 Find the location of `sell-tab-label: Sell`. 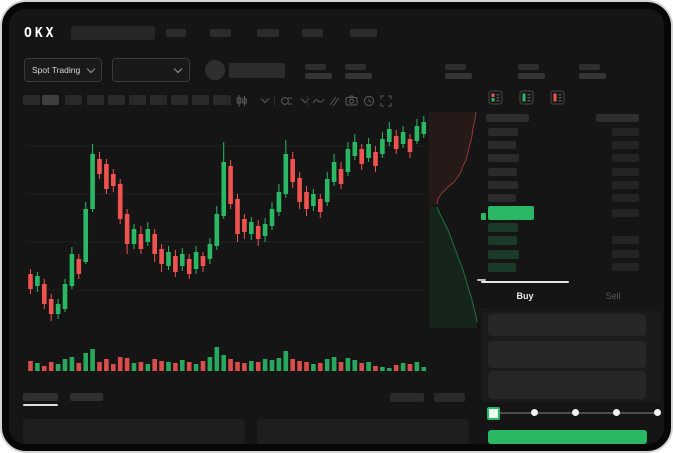

sell-tab-label: Sell is located at coordinates (613, 296).